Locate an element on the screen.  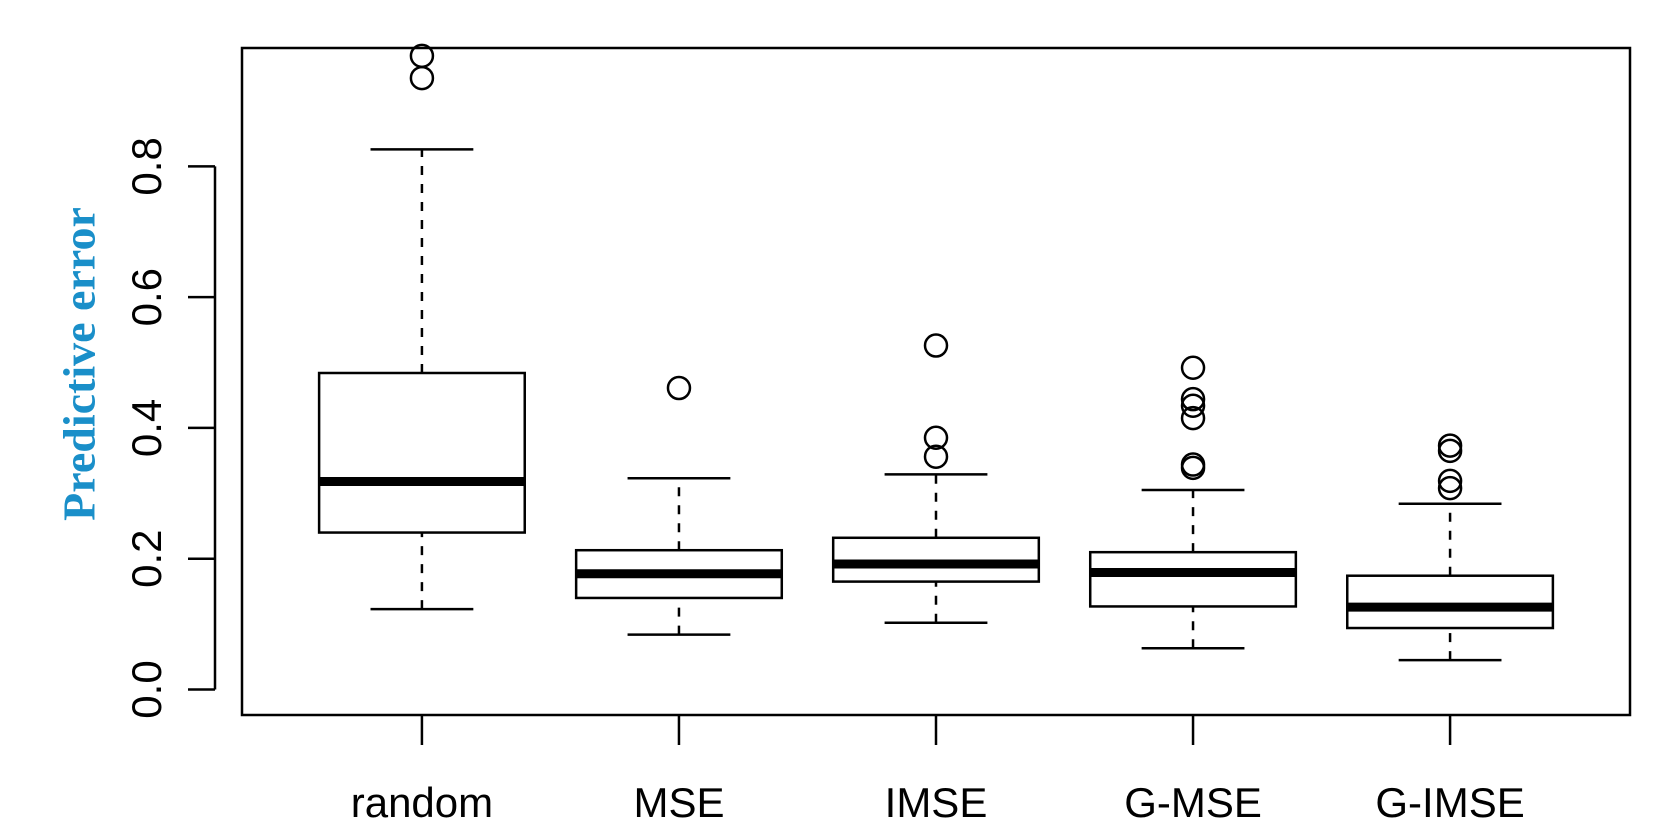
x-tick-label: MSE is located at coordinates (678, 802).